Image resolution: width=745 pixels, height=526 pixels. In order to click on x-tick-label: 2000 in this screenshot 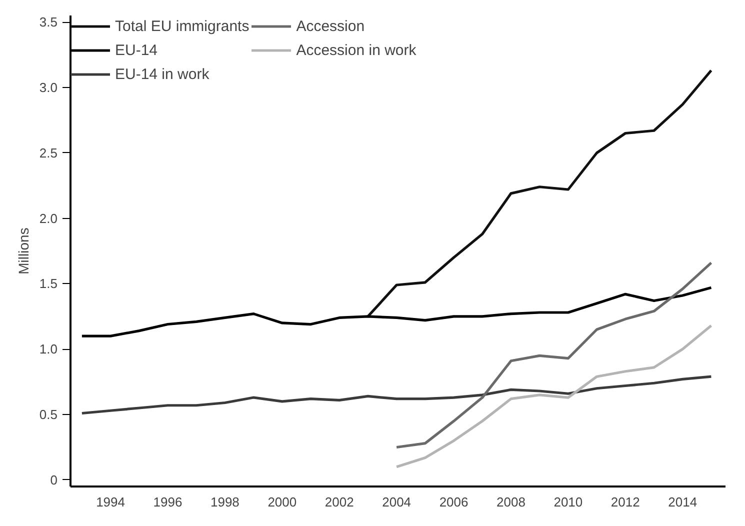, I will do `click(282, 502)`.